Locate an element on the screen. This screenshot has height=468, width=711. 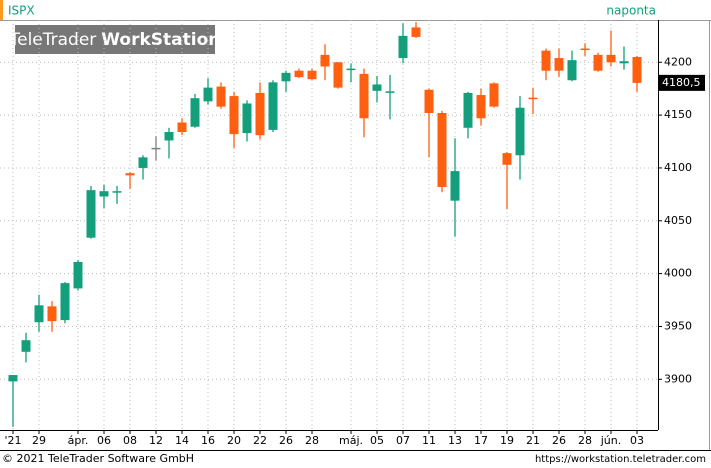
x-tick-label: 20 is located at coordinates (234, 440).